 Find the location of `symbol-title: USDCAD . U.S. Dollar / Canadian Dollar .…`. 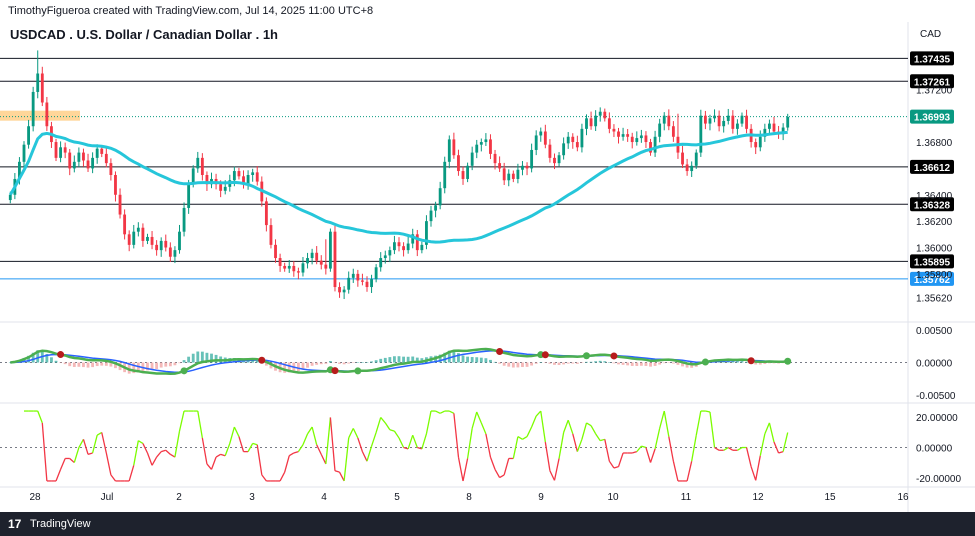

symbol-title: USDCAD . U.S. Dollar / Canadian Dollar .… is located at coordinates (144, 34).